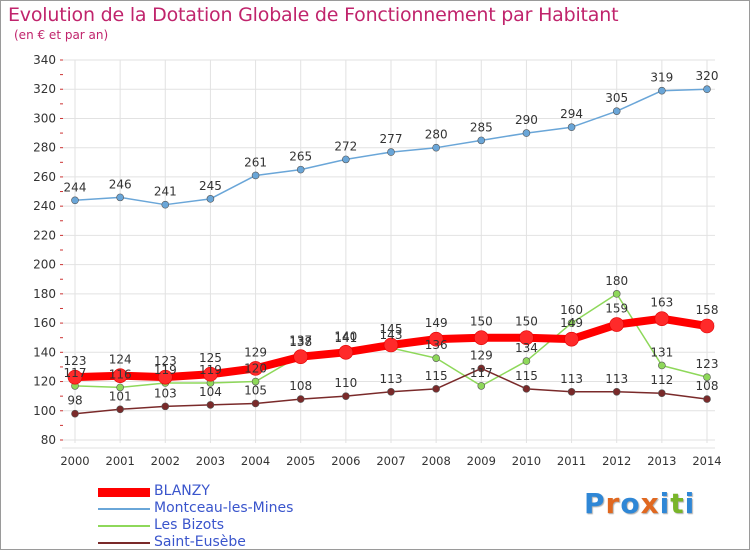 This screenshot has height=552, width=750. I want to click on x-tick-label: 2004, so click(255, 461).